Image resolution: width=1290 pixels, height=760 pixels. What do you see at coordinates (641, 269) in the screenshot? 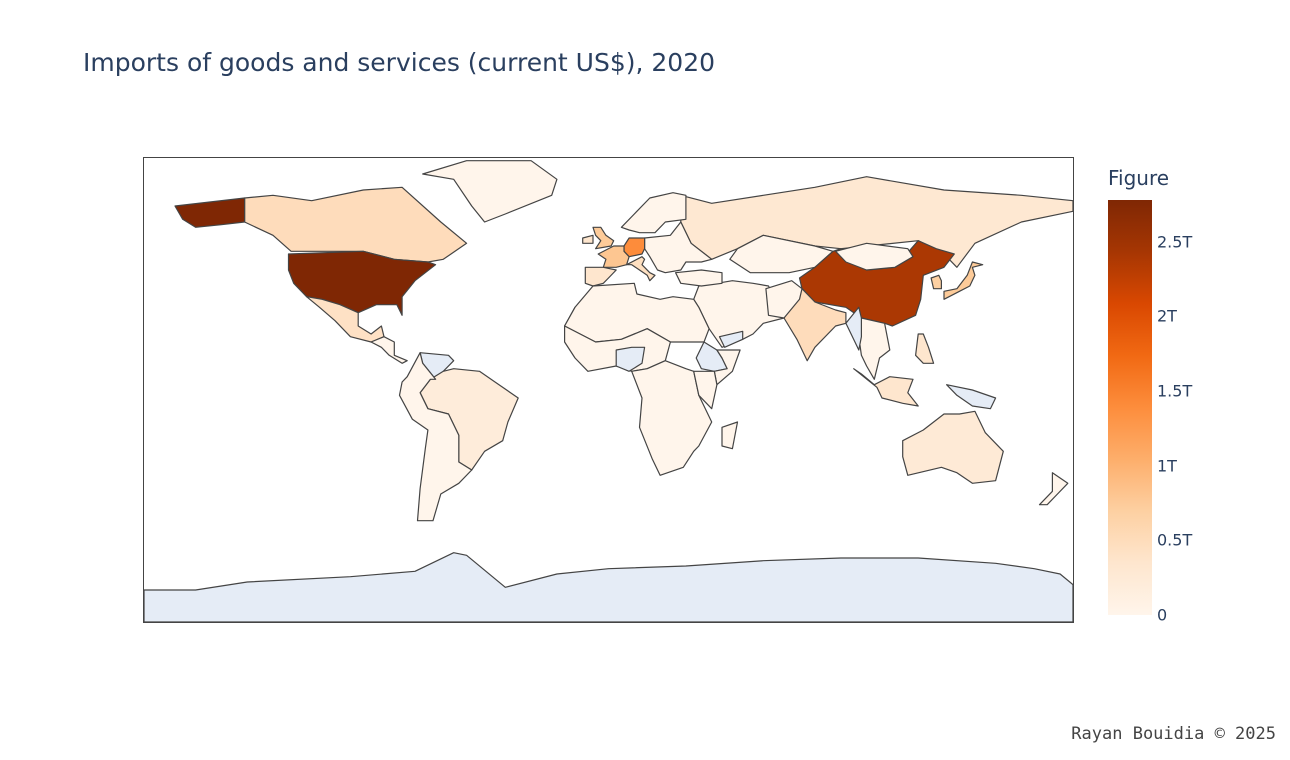
I see `region-italy` at bounding box center [641, 269].